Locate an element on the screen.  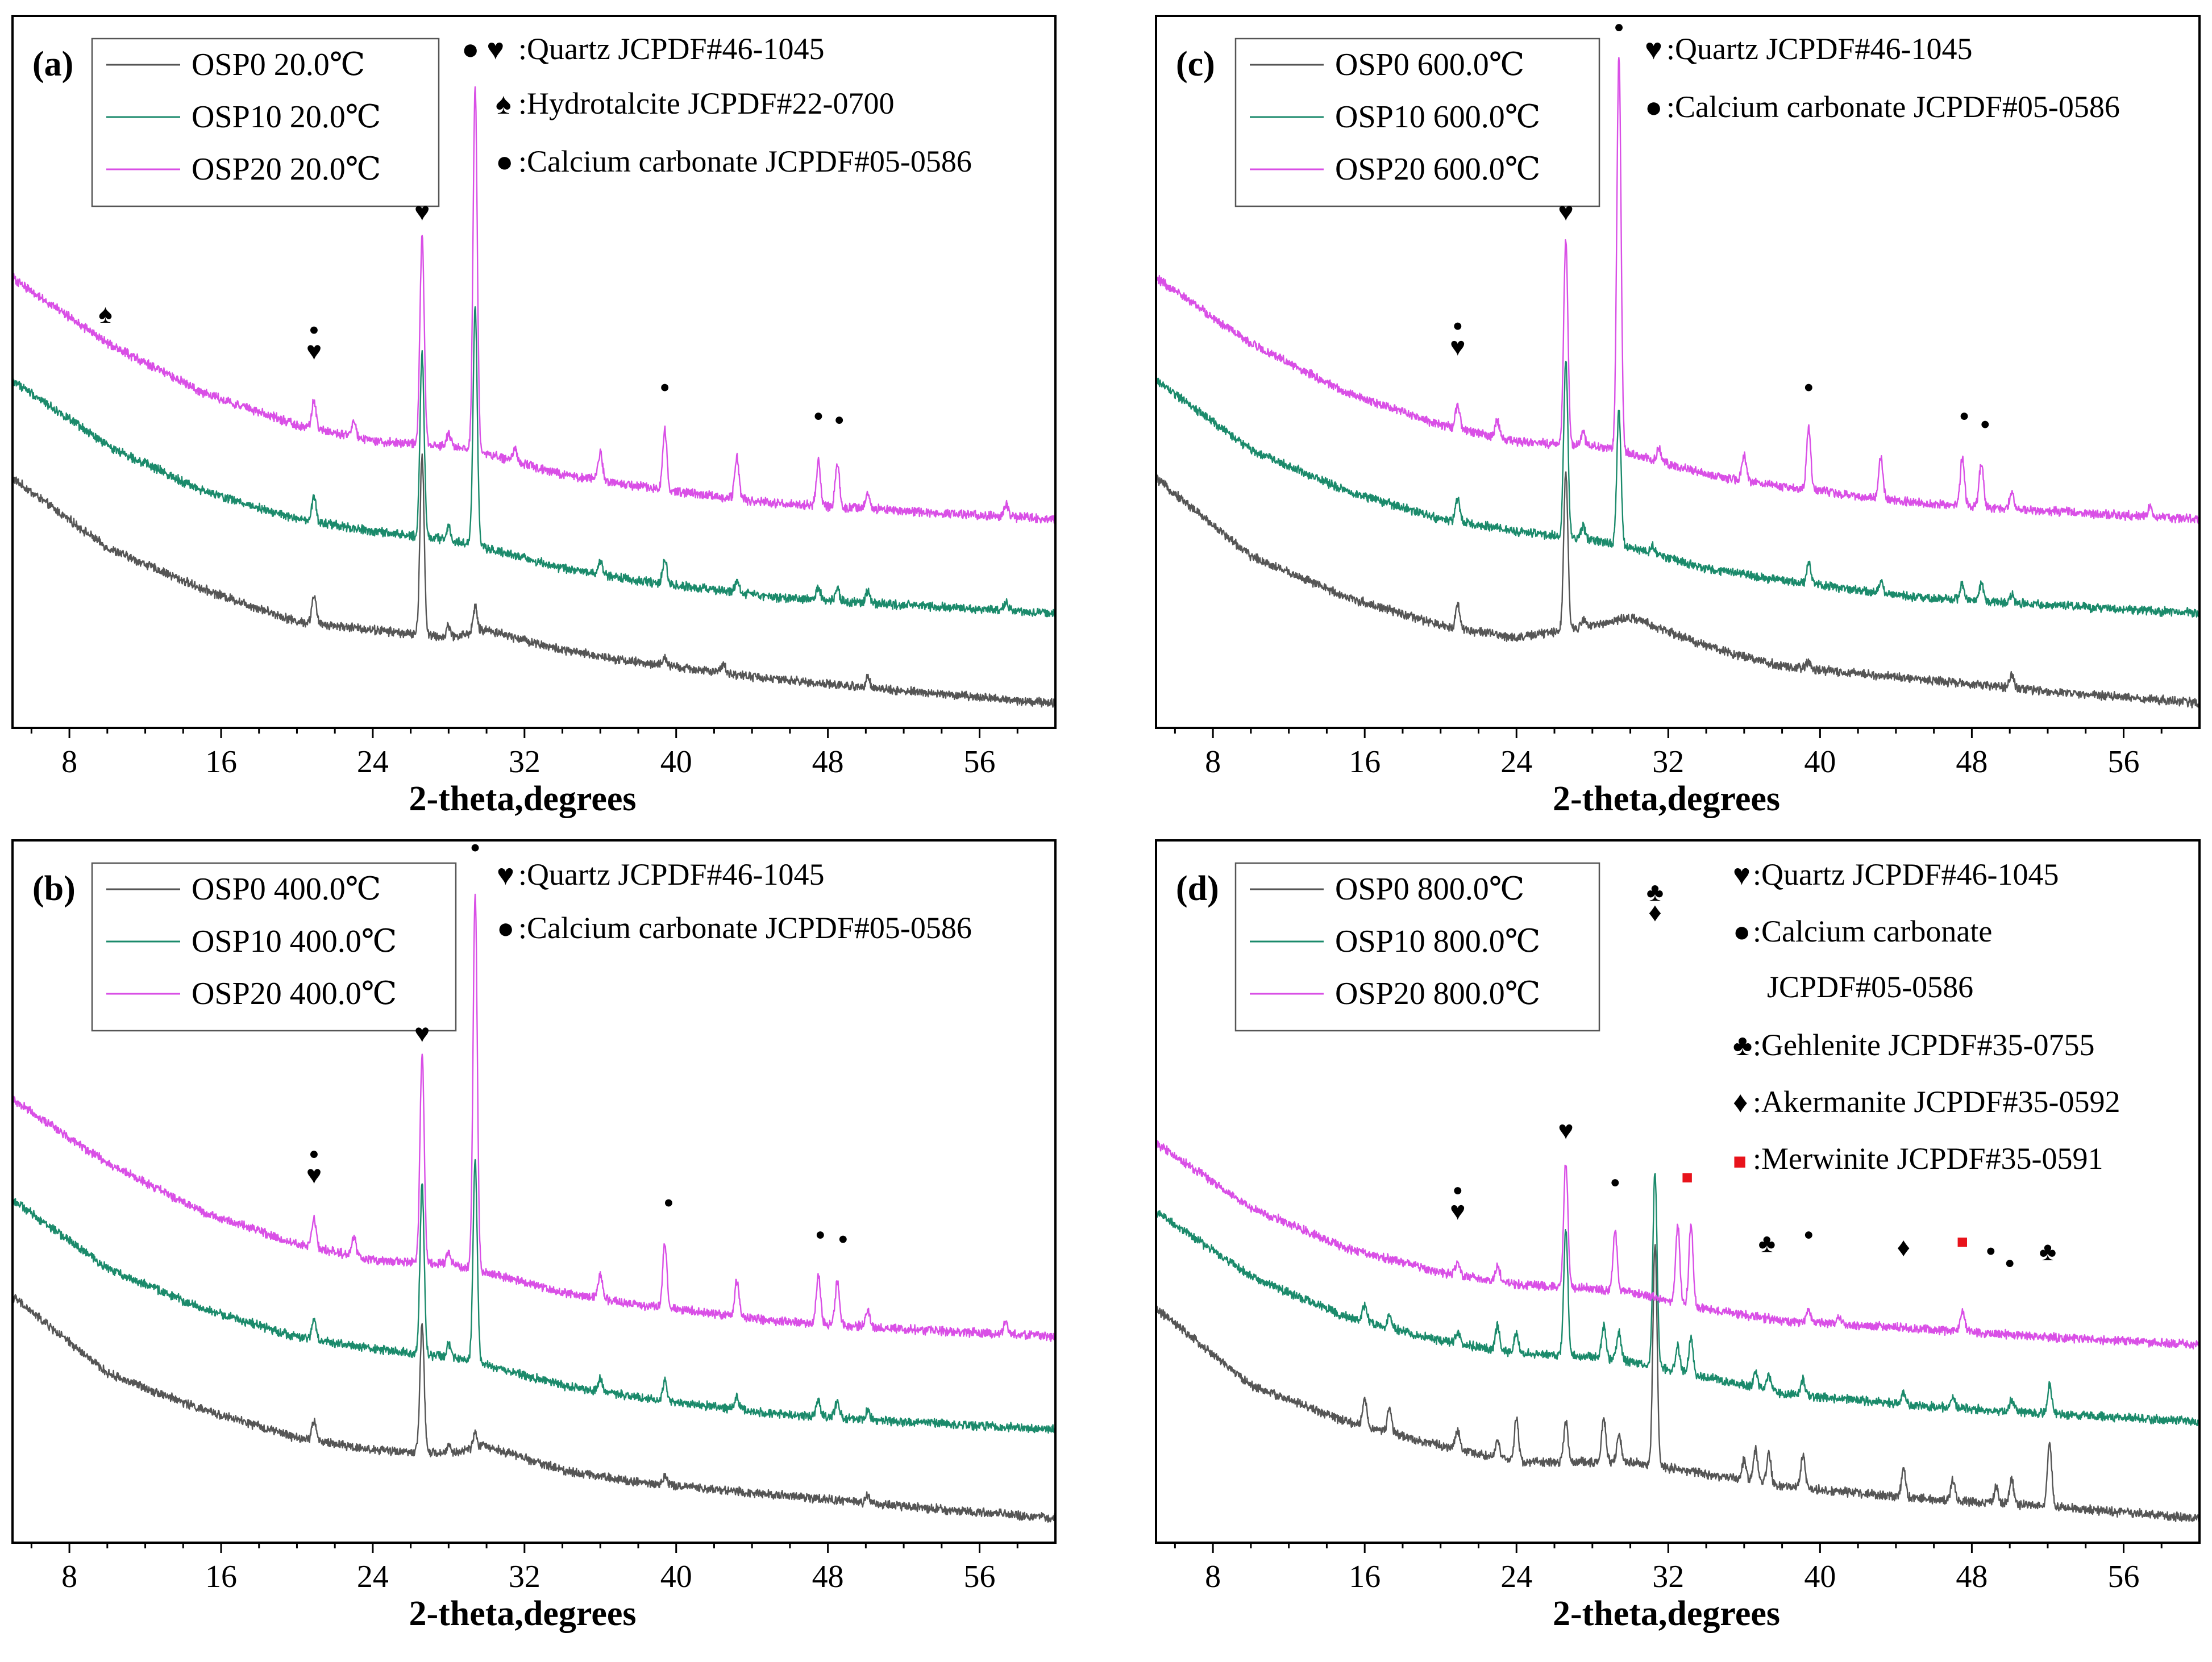
legend-label: OSP20 20.0℃ is located at coordinates (286, 170).